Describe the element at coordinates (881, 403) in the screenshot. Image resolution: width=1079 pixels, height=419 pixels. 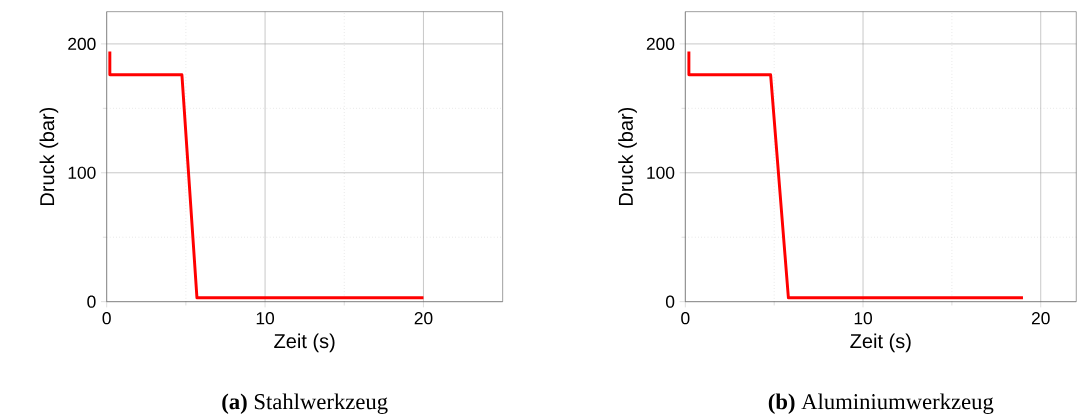
I see `text: (b) Aluminiumwerkzeug` at that location.